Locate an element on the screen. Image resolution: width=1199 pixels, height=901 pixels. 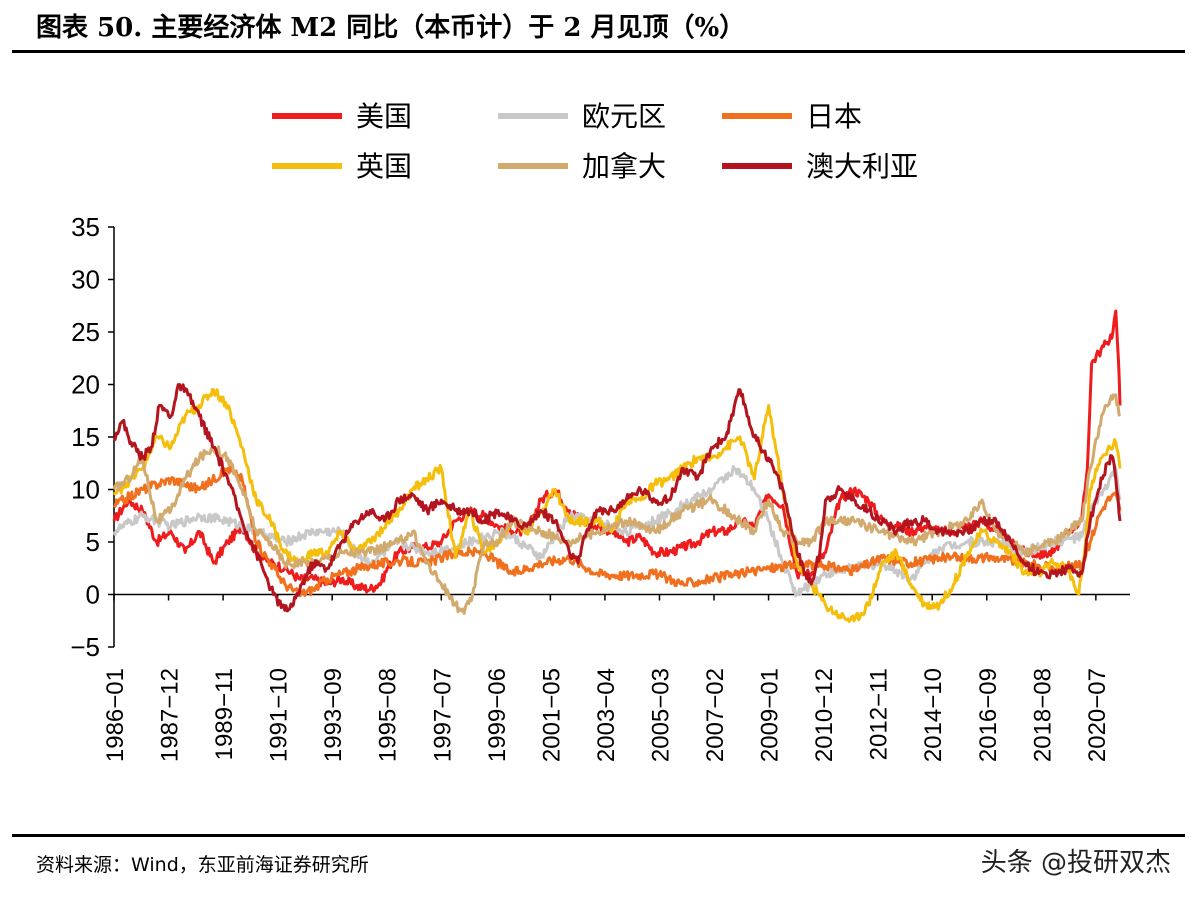
x-tick-label: 2007−02 is located at coordinates (715, 715).